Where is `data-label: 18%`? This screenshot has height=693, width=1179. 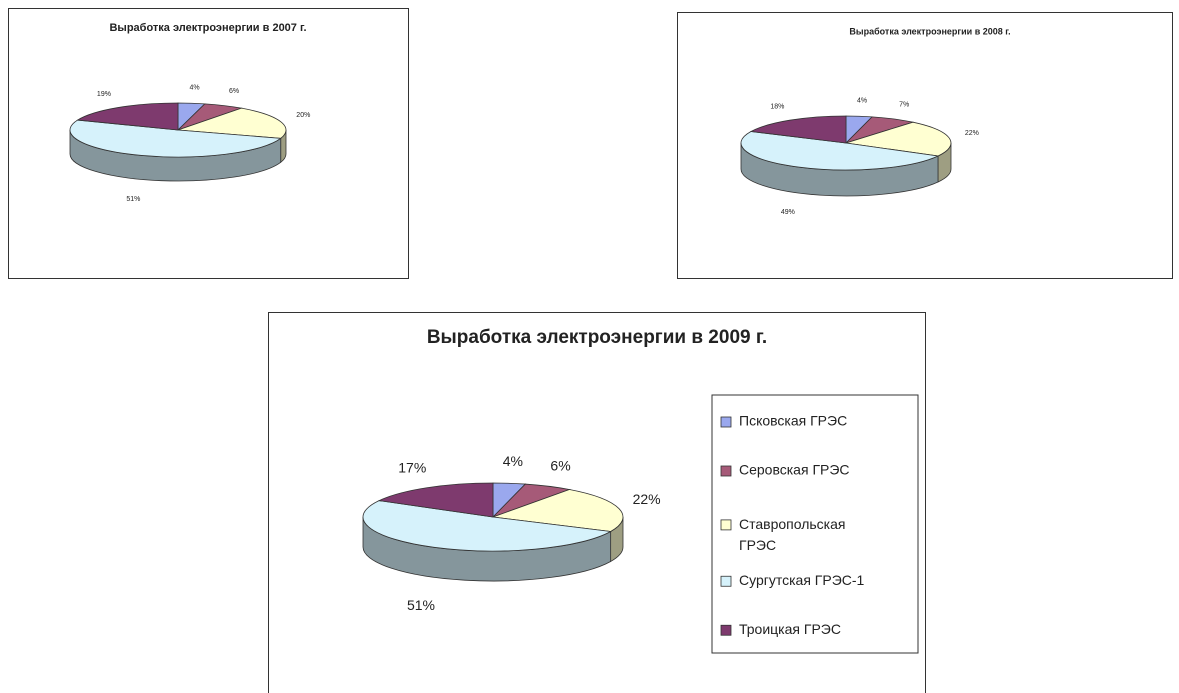
data-label: 18% is located at coordinates (777, 107).